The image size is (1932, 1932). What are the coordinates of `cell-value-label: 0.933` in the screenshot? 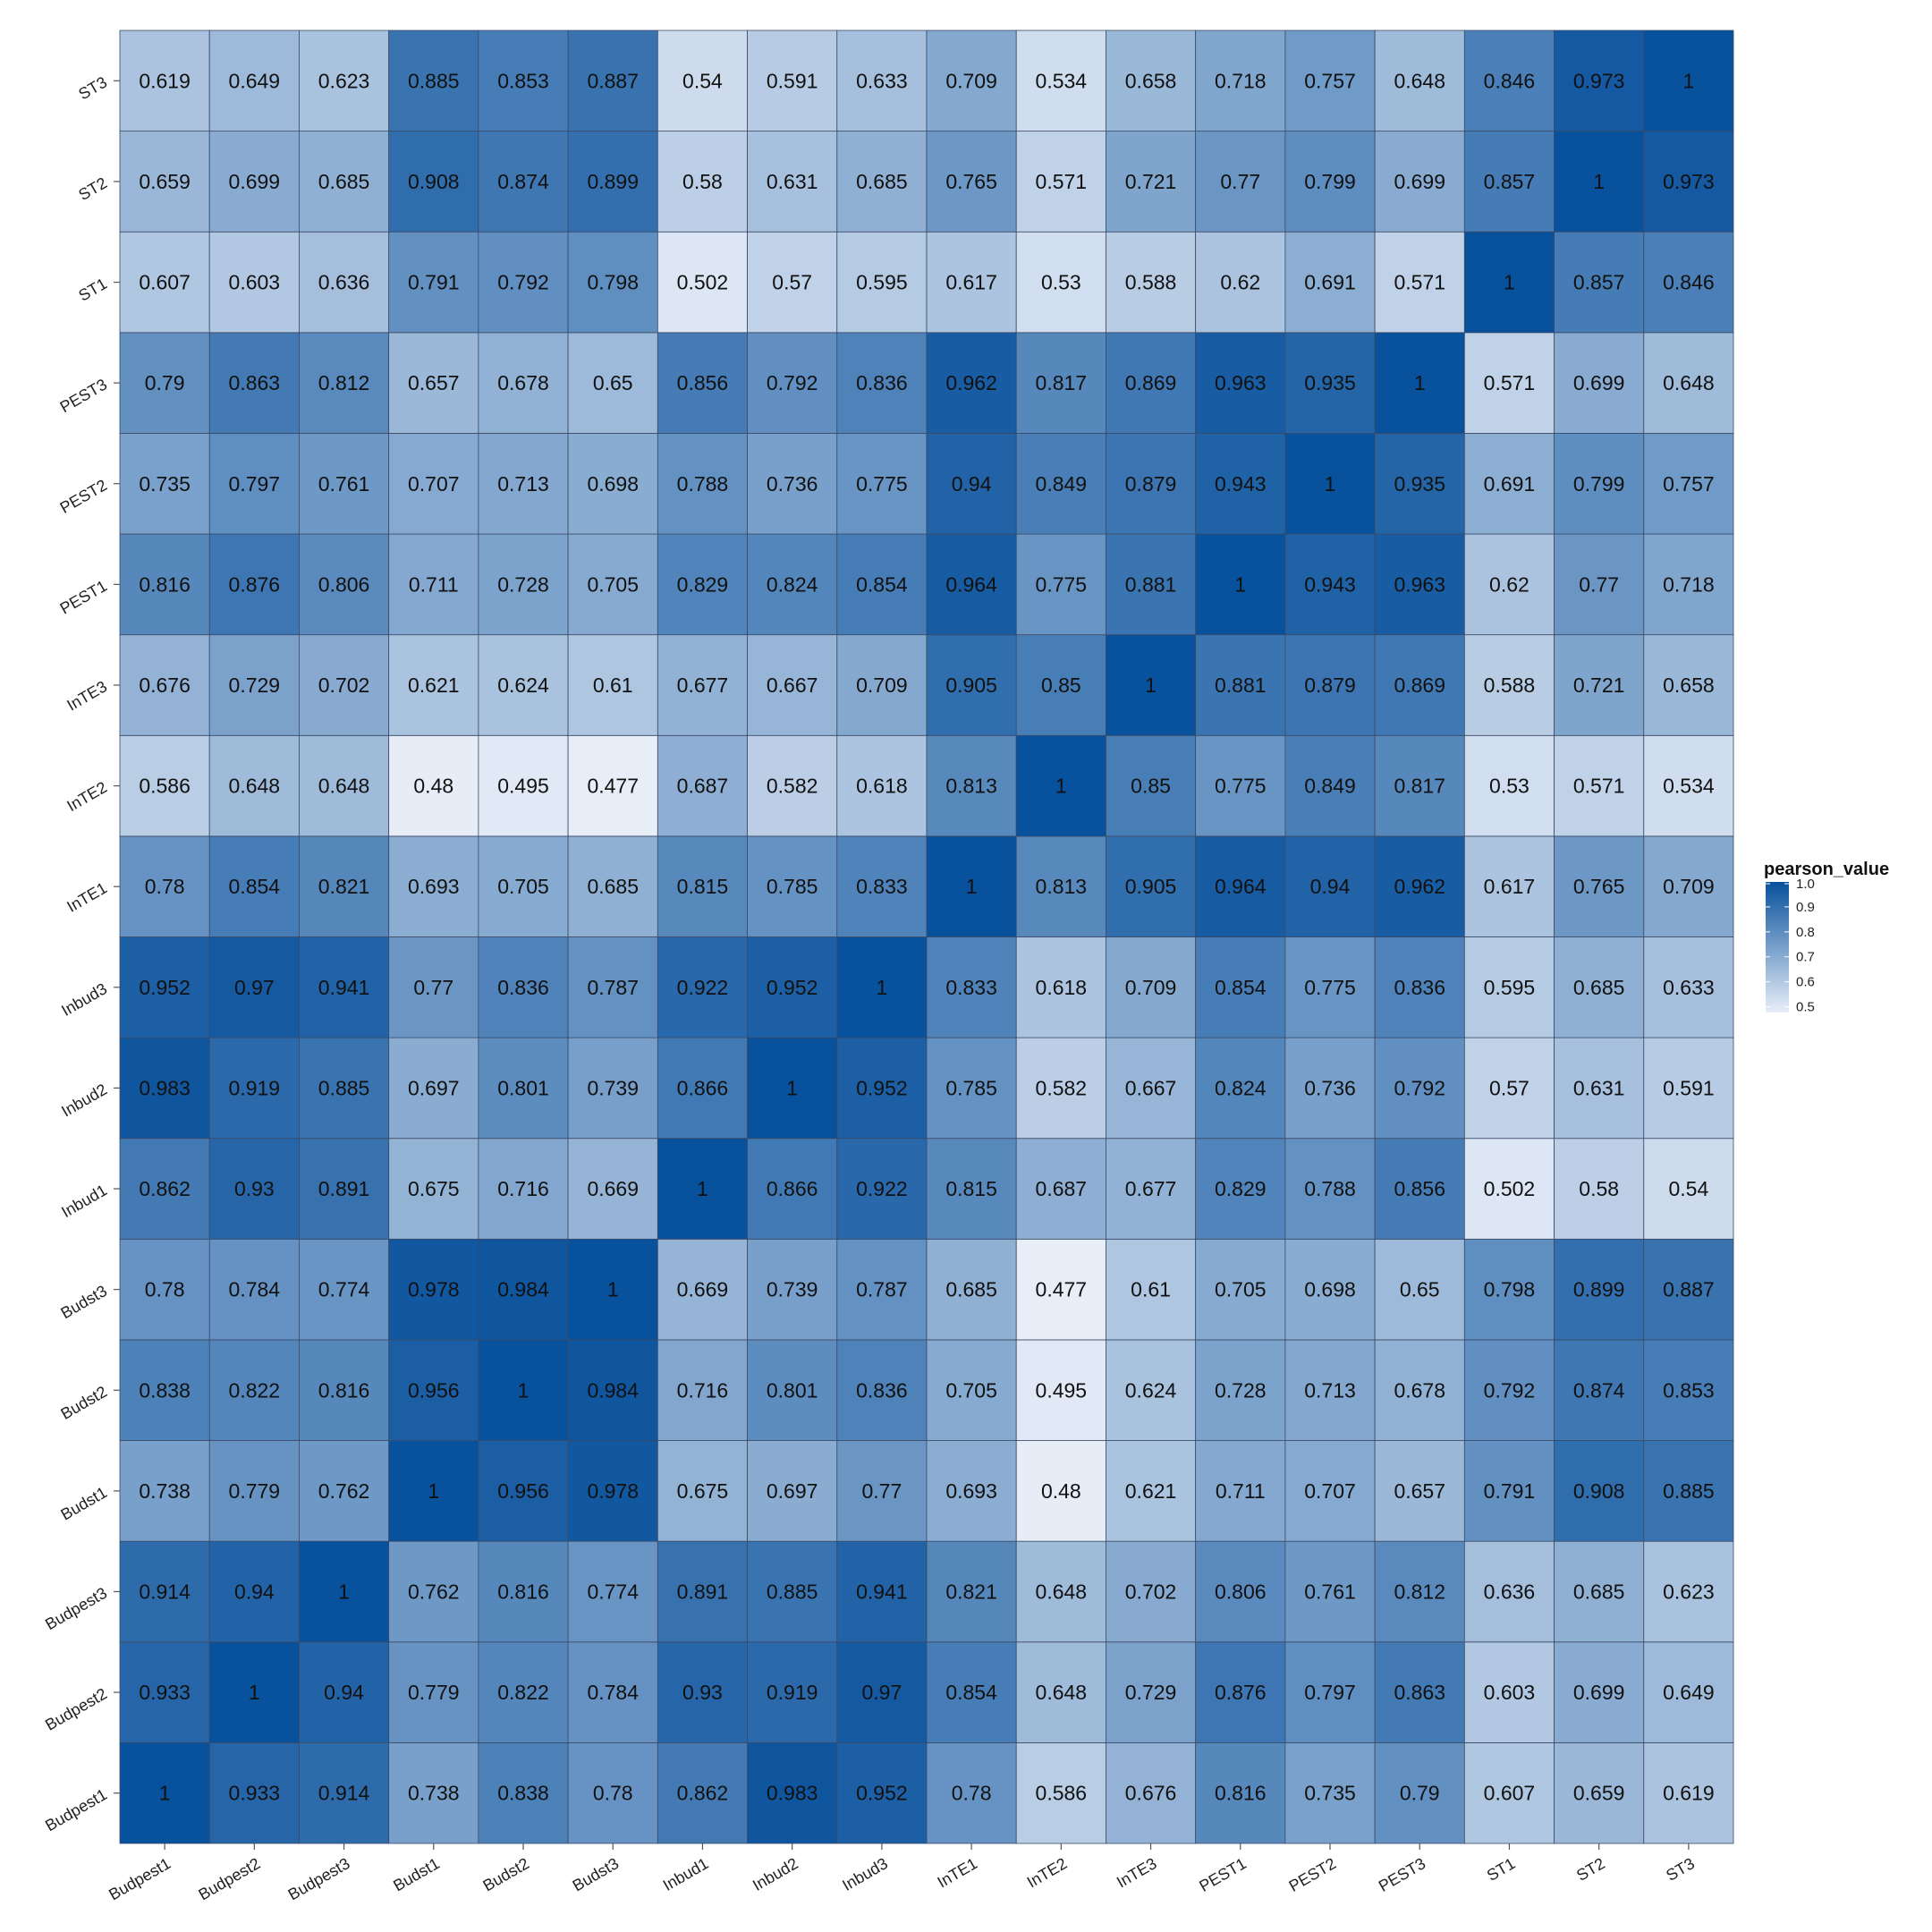 It's located at (255, 1793).